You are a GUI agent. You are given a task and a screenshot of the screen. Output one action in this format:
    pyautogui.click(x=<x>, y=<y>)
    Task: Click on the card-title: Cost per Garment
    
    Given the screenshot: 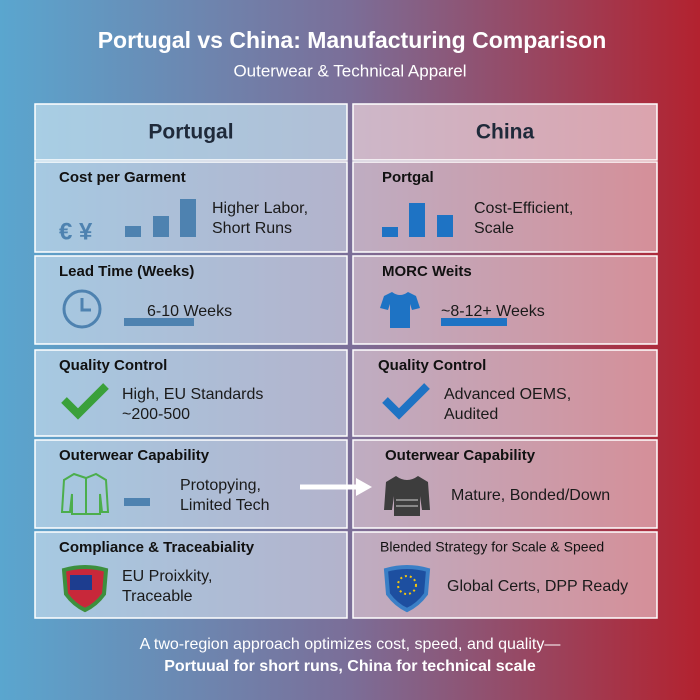 What is the action you would take?
    pyautogui.click(x=122, y=177)
    